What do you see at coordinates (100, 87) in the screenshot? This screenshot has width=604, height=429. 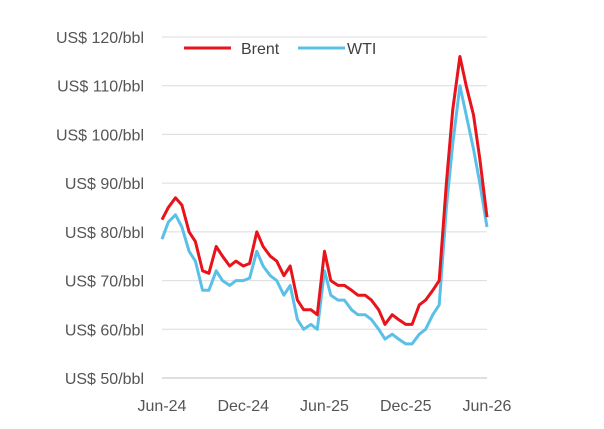 I see `y-tick-label: US$ 110/bbl` at bounding box center [100, 87].